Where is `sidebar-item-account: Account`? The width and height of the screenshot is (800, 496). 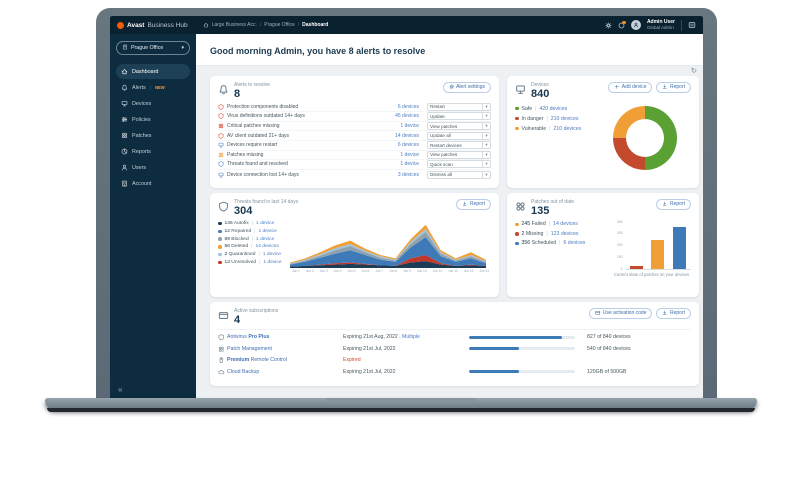
sidebar-item-account: Account is located at coordinates (153, 183).